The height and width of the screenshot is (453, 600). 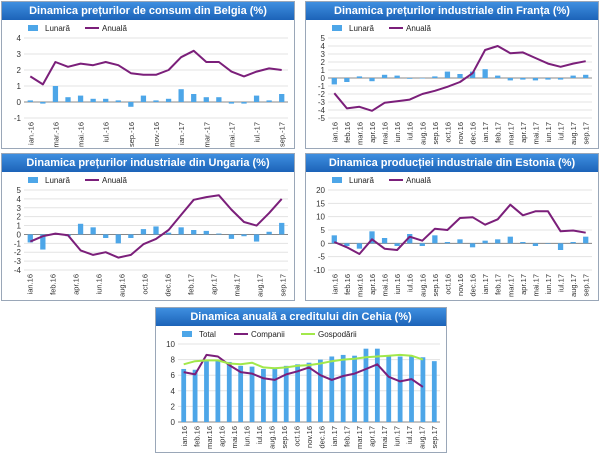 What do you see at coordinates (156, 226) in the screenshot?
I see `series-line` at bounding box center [156, 226].